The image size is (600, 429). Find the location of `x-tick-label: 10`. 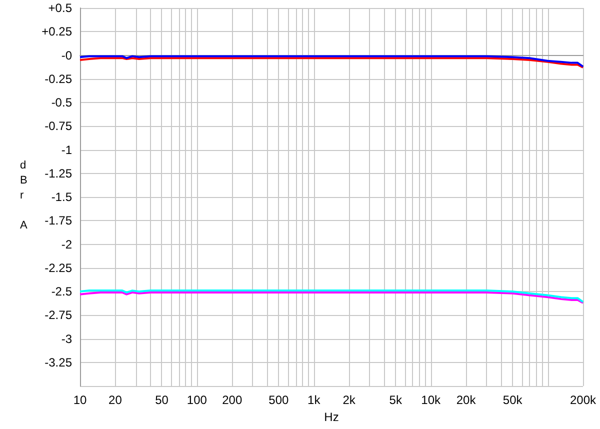

x-tick-label: 10 is located at coordinates (80, 400).